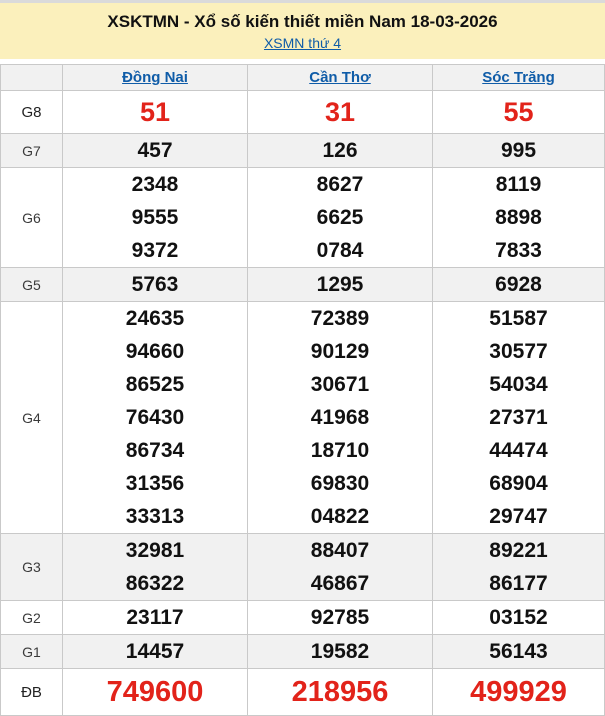 The image size is (605, 716). I want to click on prize-cell-g1-soc-trang: 56143, so click(518, 651).